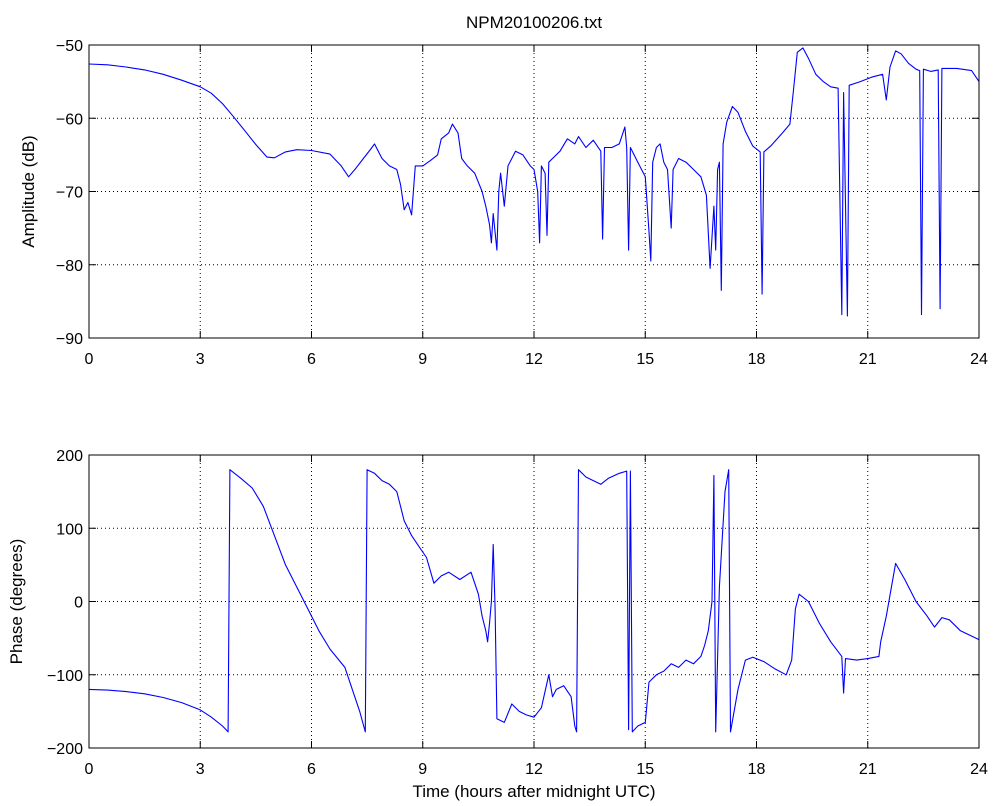  Describe the element at coordinates (69, 193) in the screenshot. I see `amplitude-y-tick-label: −70` at that location.